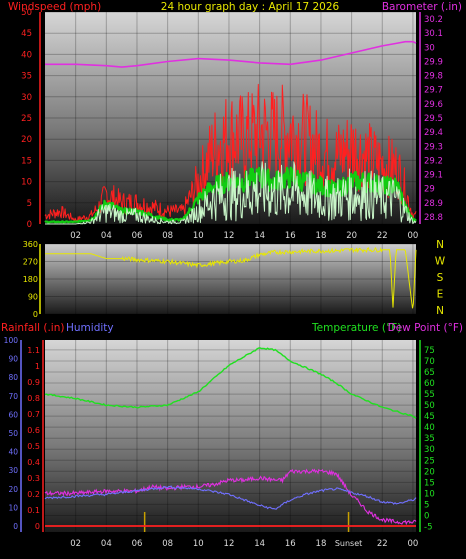 This screenshot has height=559, width=466. What do you see at coordinates (433, 91) in the screenshot?
I see `barometer-tick-label: 29.7` at bounding box center [433, 91].